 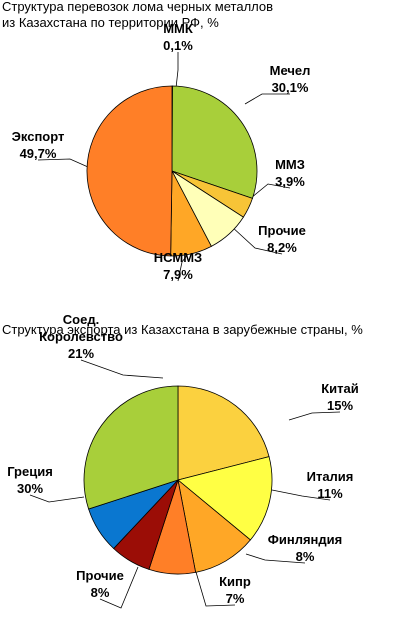 I want to click on chart1-label-5-line-0: Экспорт, so click(x=38, y=136).